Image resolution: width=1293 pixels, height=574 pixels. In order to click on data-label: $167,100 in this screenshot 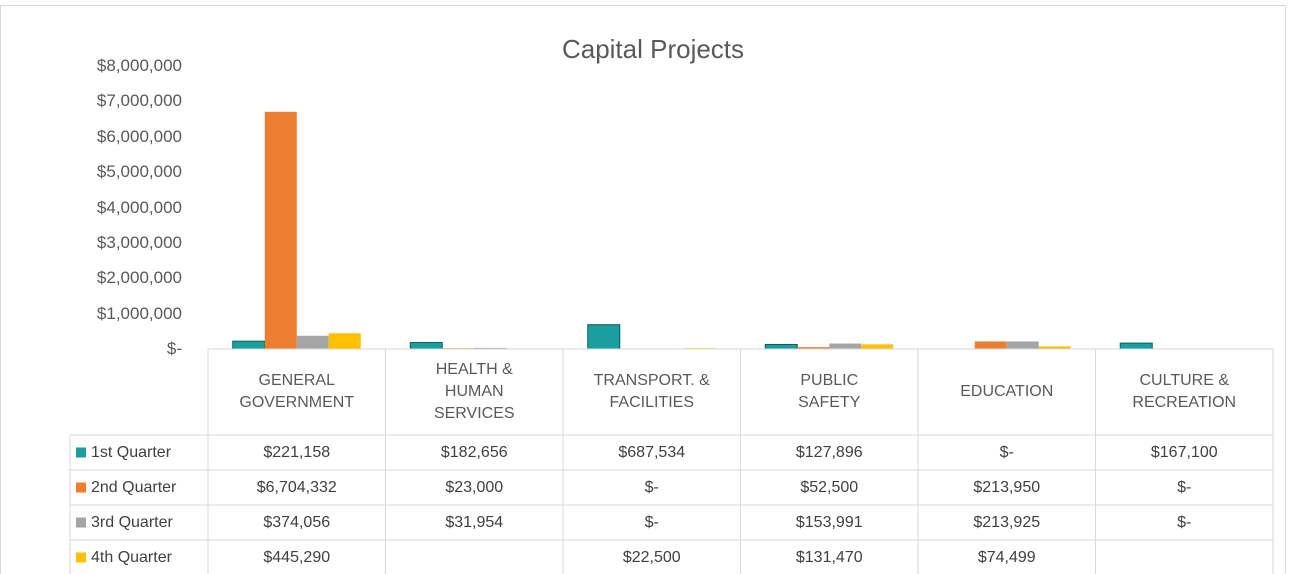, I will do `click(1184, 452)`.